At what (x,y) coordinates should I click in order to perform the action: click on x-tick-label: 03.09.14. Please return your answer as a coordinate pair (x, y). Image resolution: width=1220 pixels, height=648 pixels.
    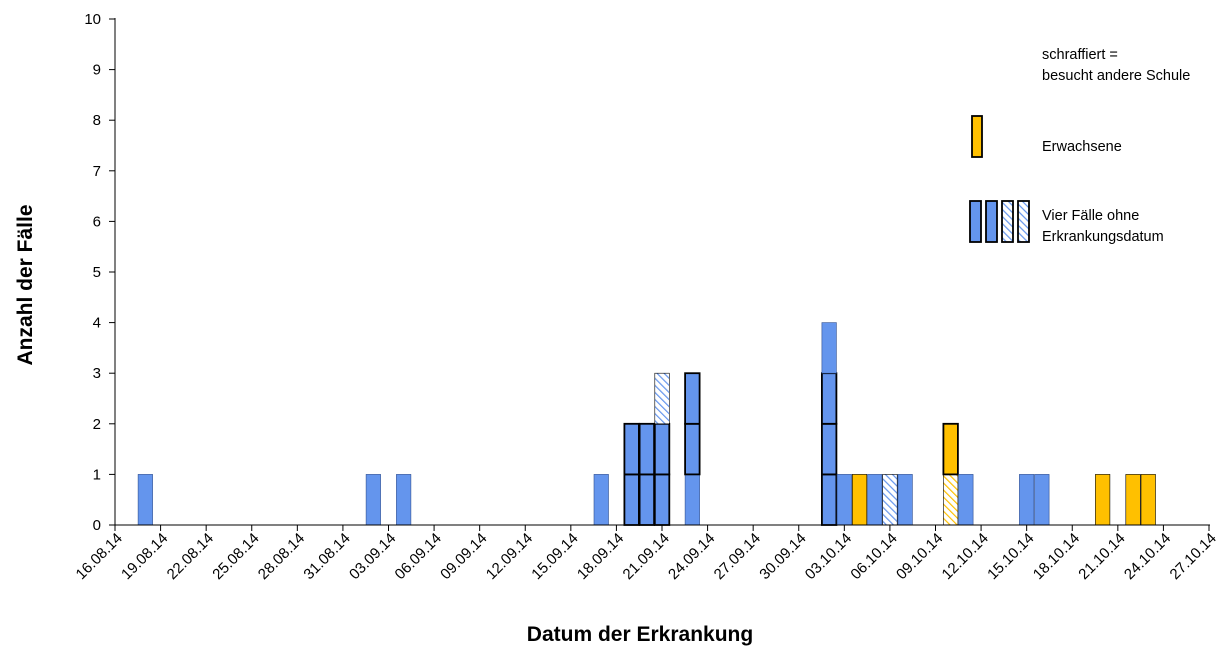
    Looking at the image, I should click on (372, 556).